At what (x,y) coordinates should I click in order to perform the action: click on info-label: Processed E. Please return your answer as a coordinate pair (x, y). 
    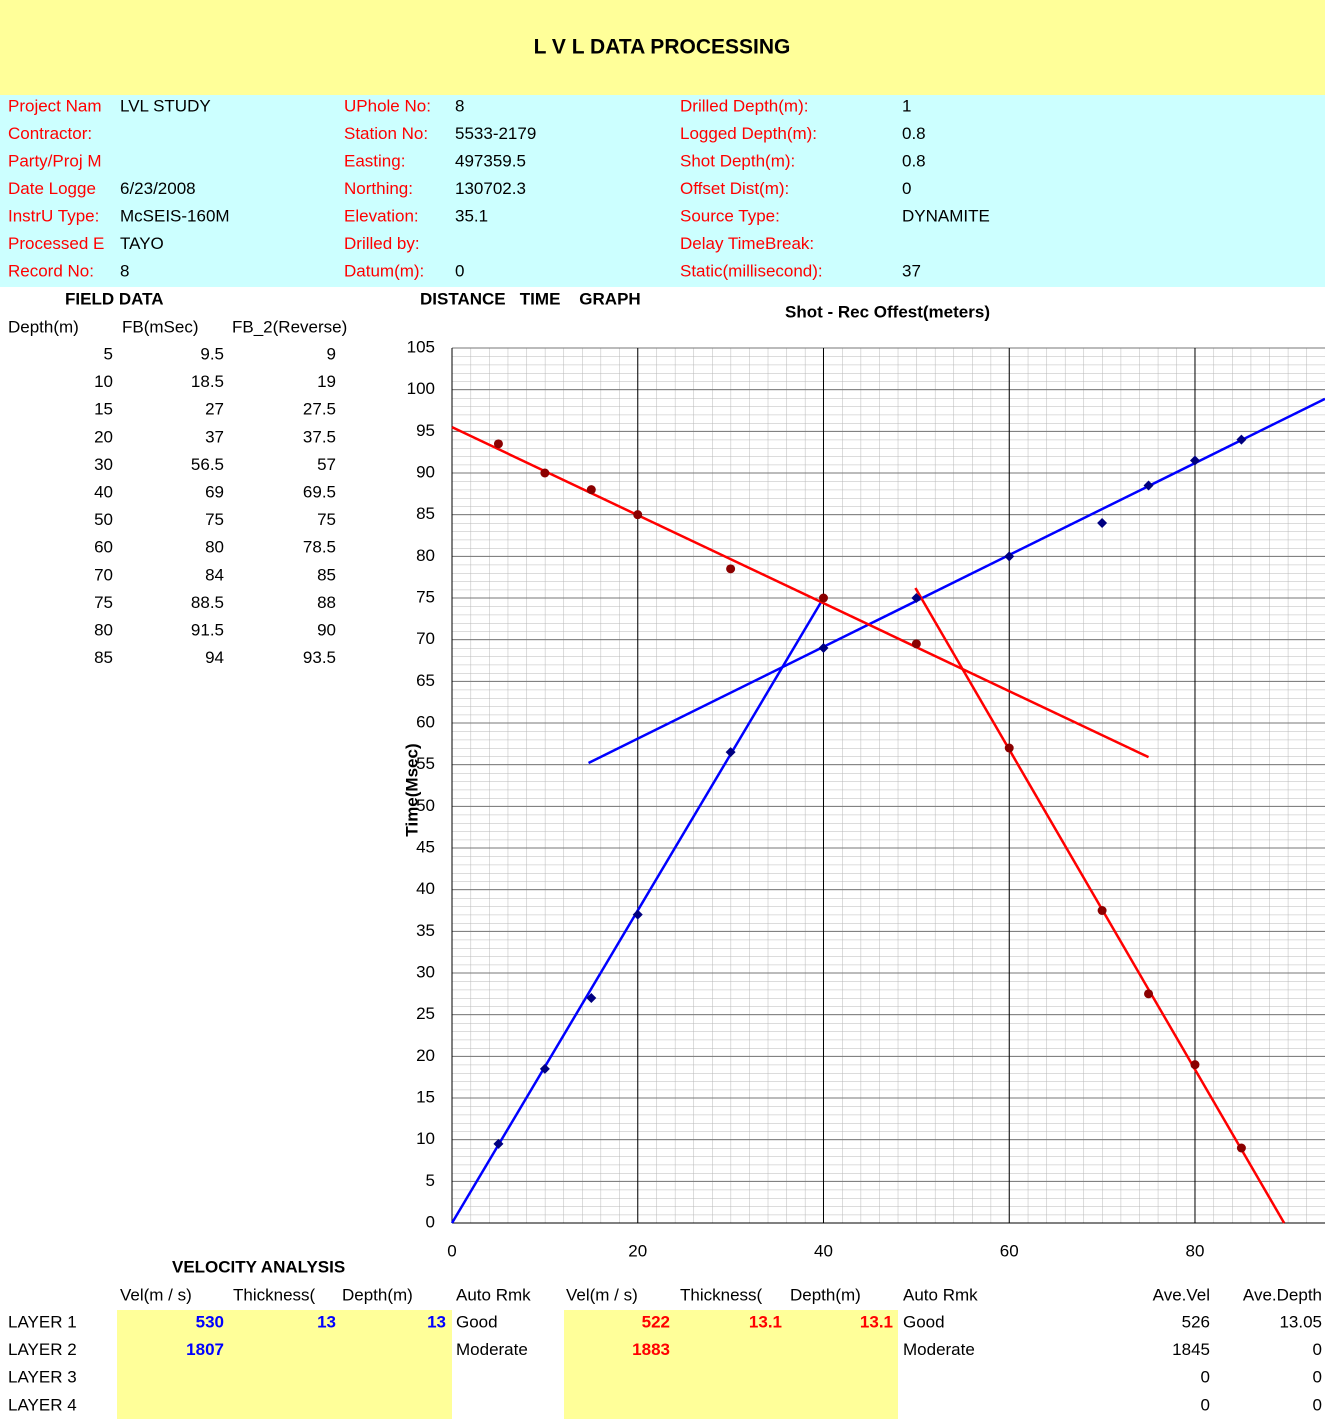
    Looking at the image, I should click on (56, 243).